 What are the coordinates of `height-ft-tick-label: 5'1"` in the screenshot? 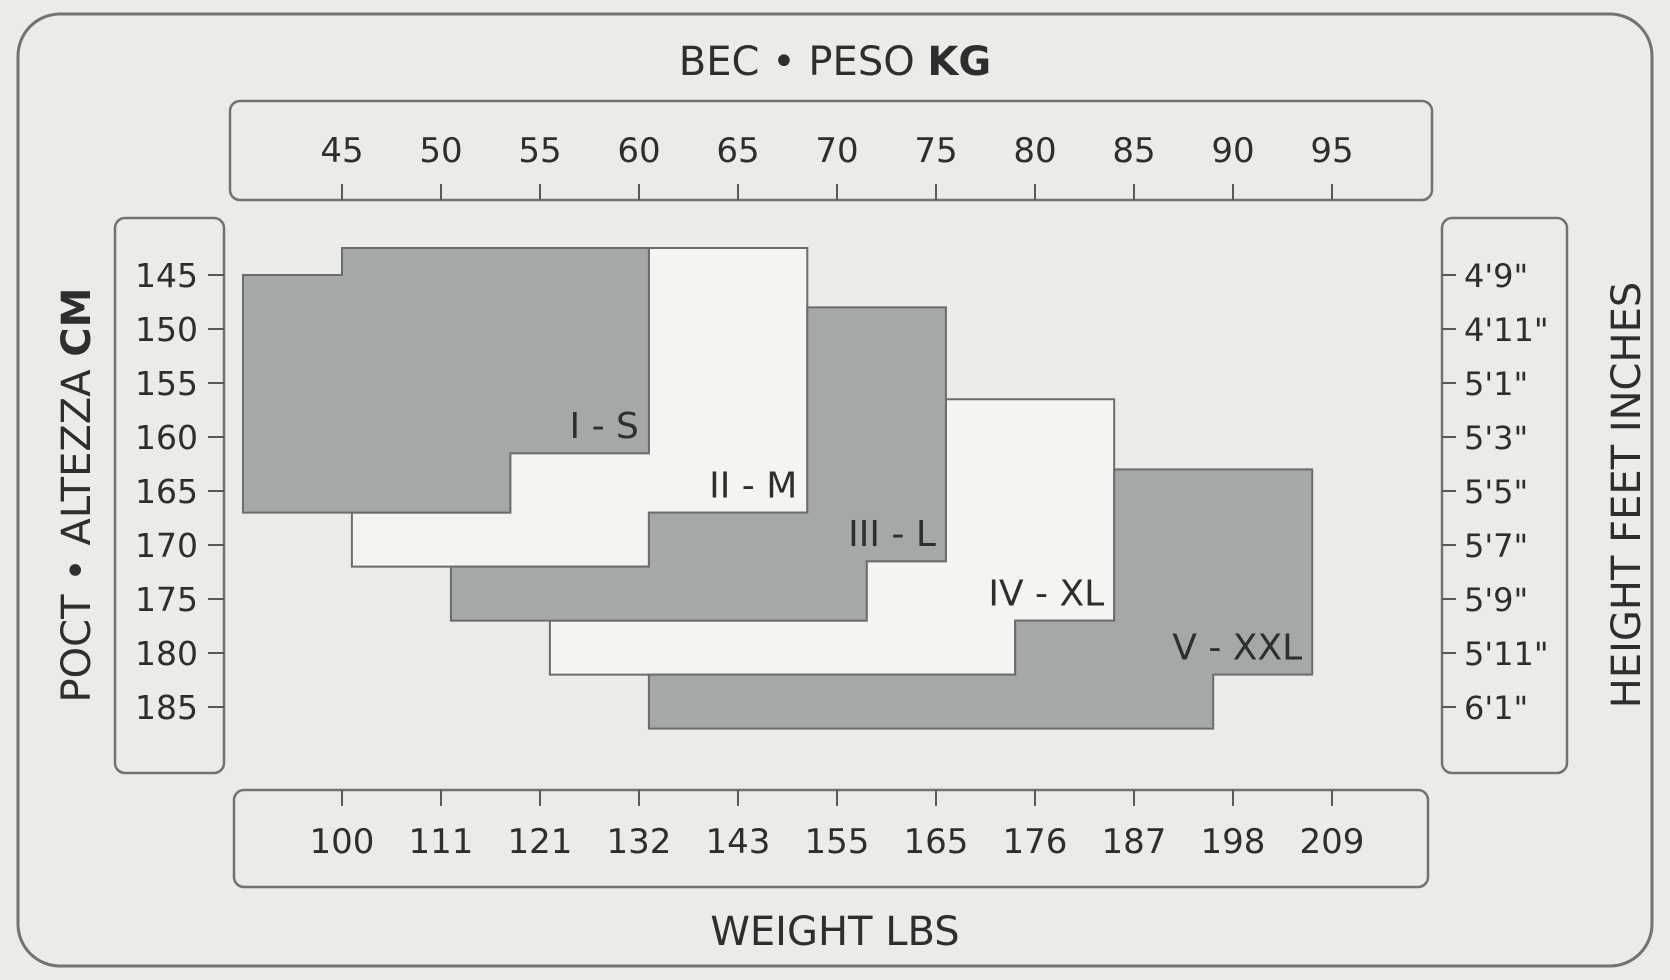 It's located at (1496, 384).